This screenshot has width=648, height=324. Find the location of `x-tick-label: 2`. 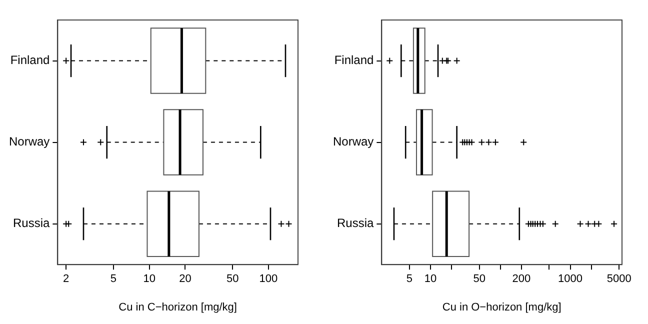

x-tick-label: 2 is located at coordinates (66, 279).